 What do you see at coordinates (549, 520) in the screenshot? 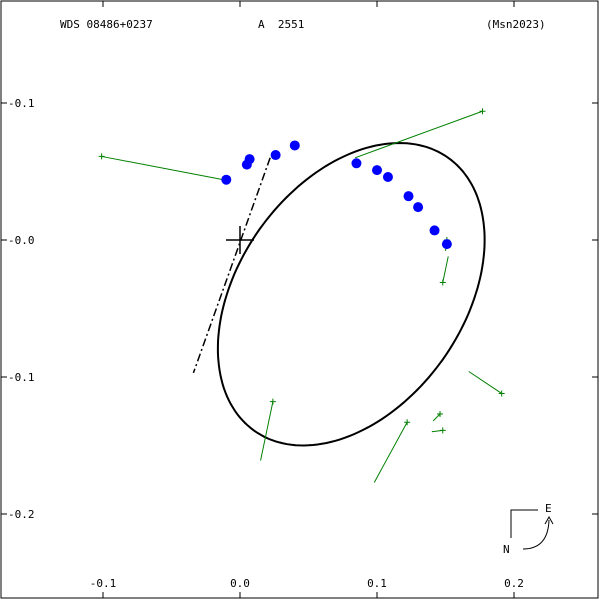
I see `compass-arrowhead` at bounding box center [549, 520].